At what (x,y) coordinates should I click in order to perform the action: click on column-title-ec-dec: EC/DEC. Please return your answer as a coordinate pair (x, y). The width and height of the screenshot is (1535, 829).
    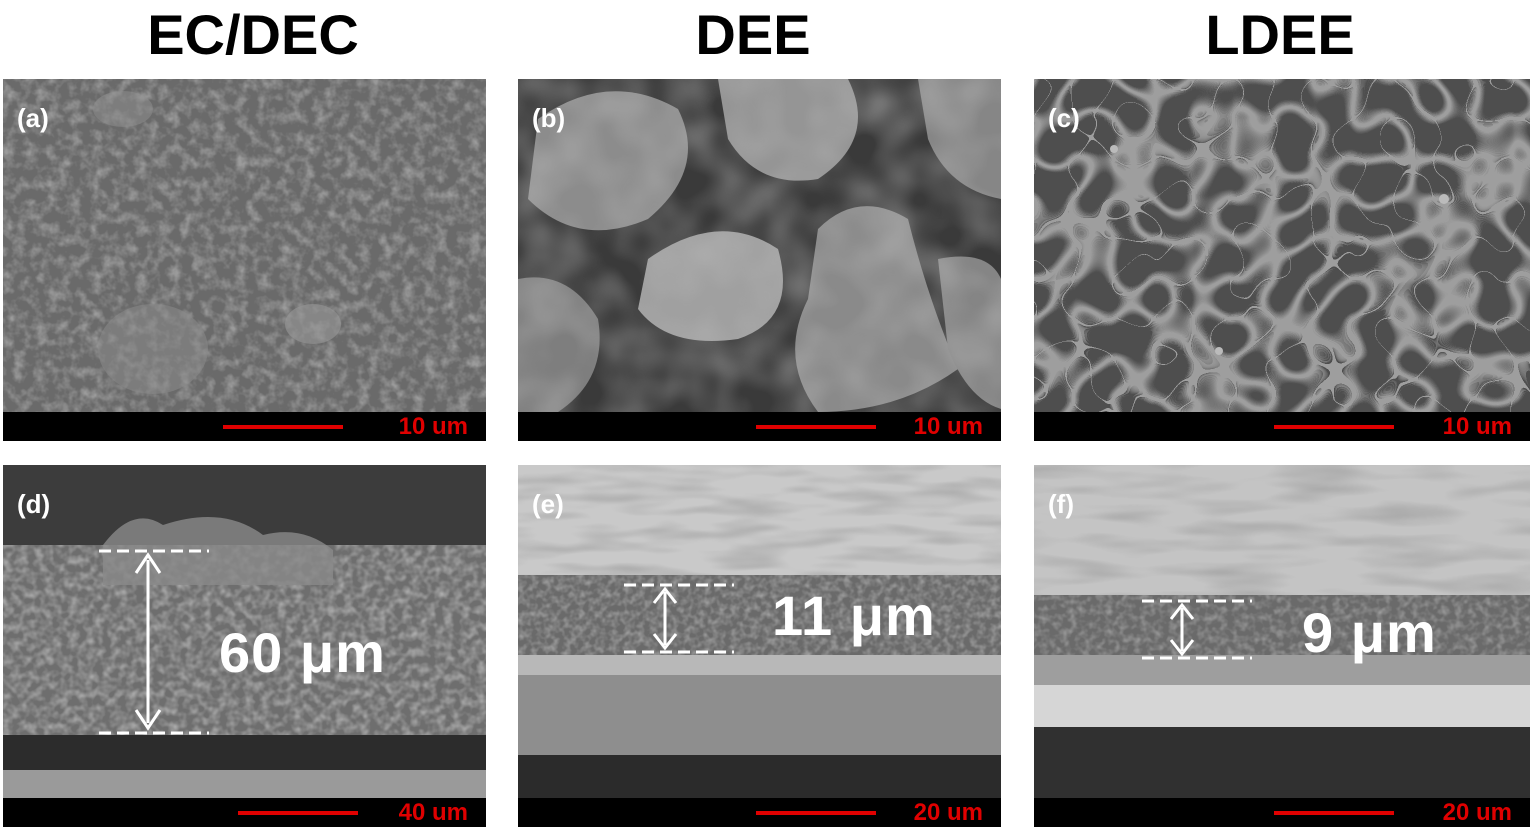
    Looking at the image, I should click on (253, 34).